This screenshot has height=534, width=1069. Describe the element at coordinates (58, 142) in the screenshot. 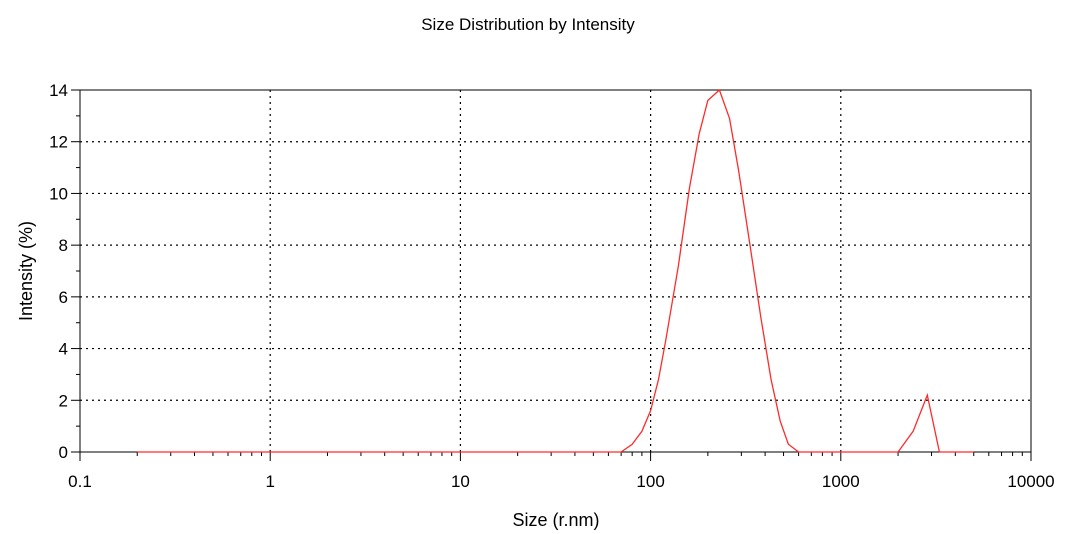

I see `y-tick-label: 12` at that location.